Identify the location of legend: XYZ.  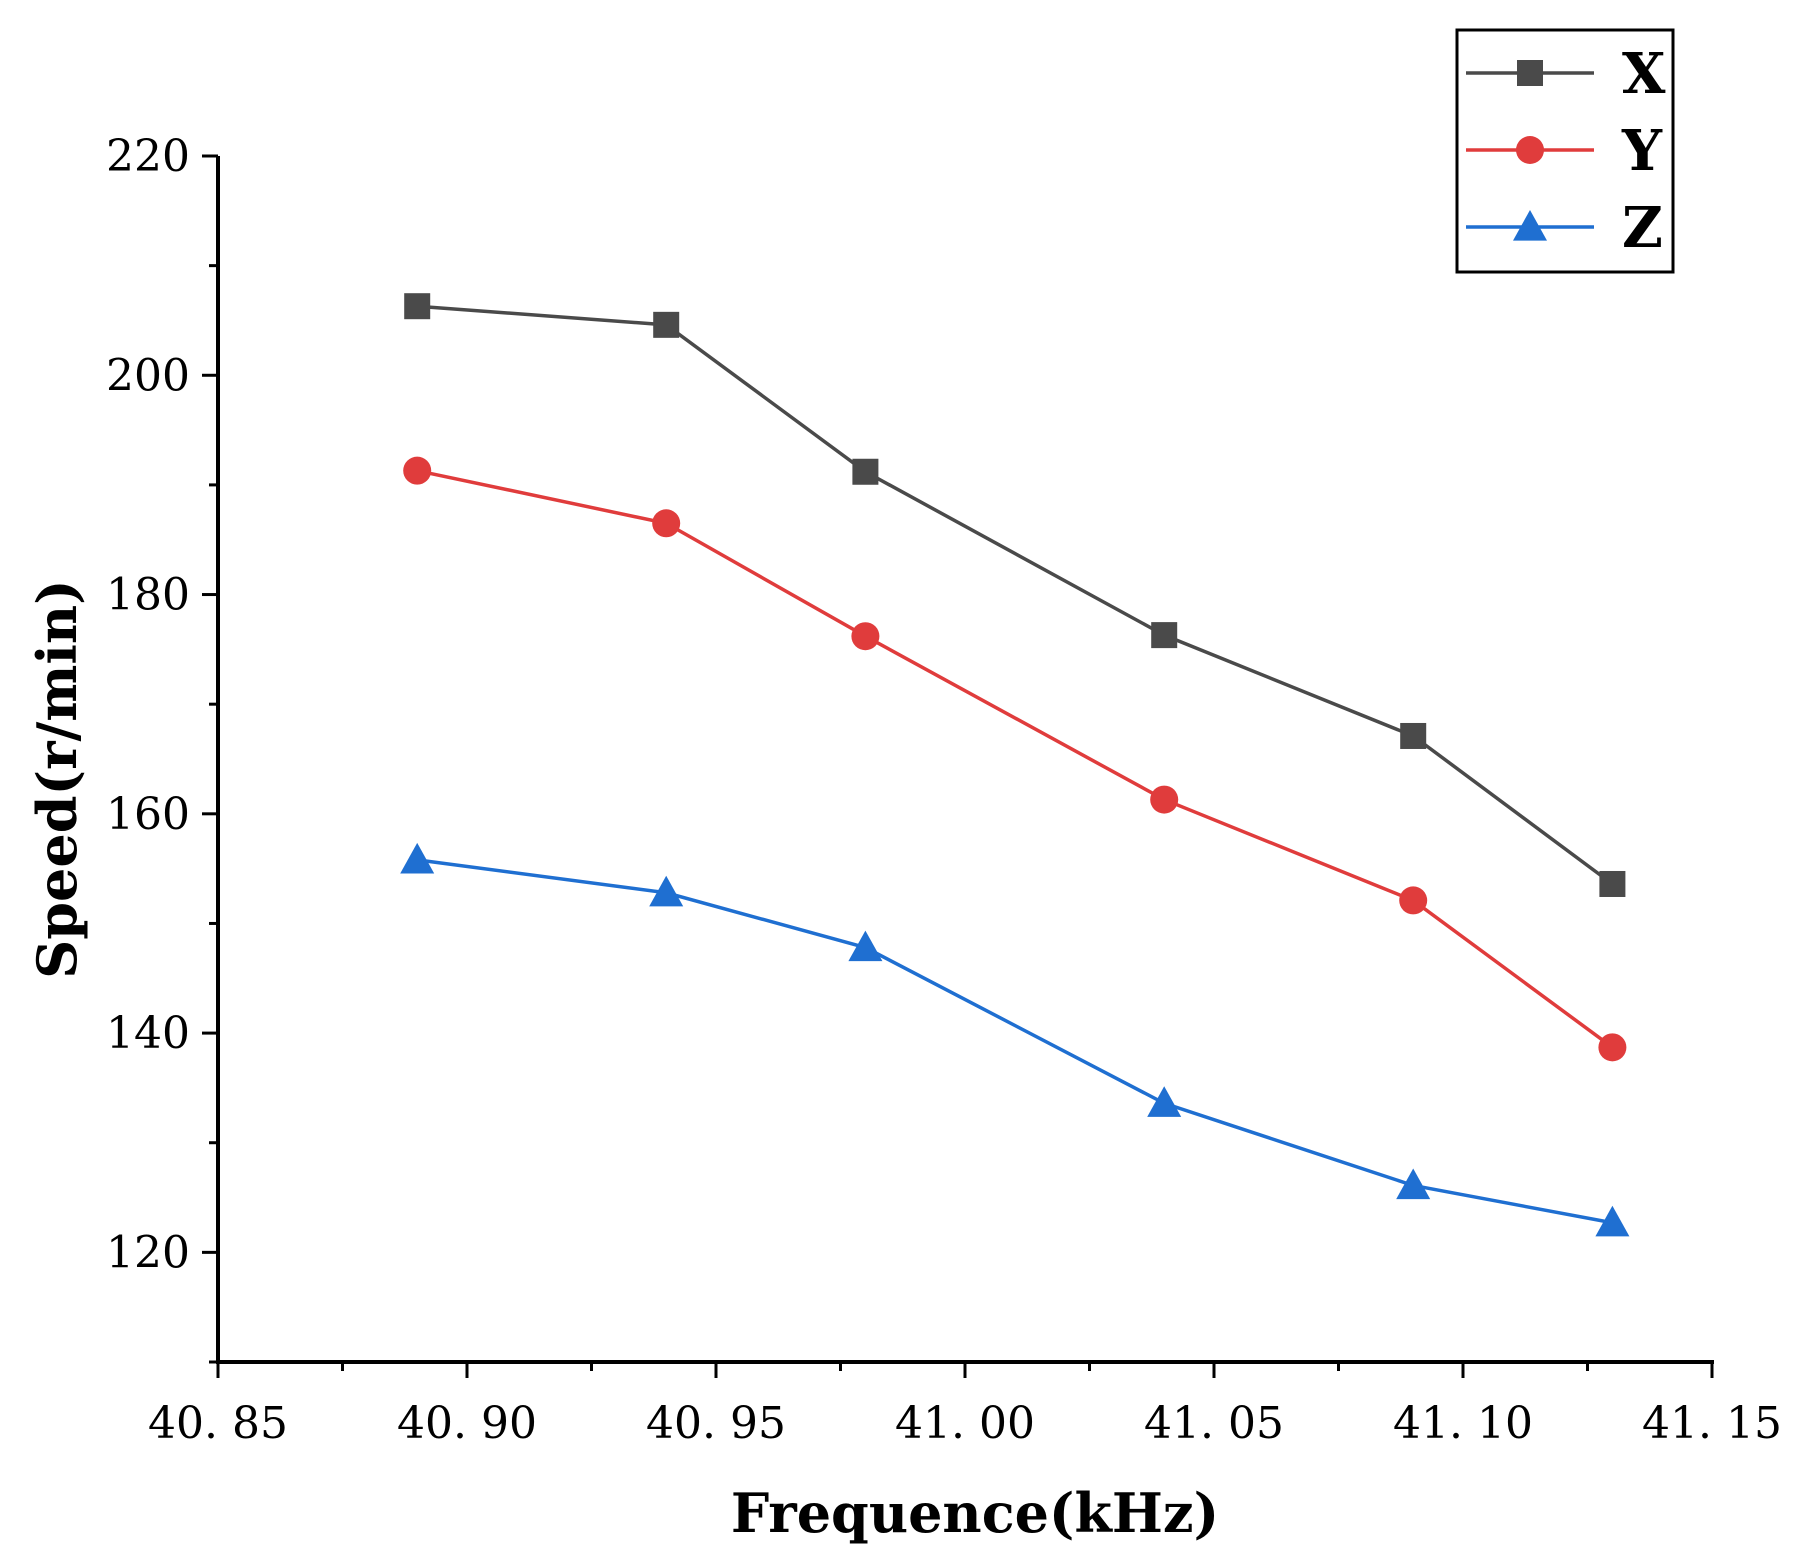
(1565, 151).